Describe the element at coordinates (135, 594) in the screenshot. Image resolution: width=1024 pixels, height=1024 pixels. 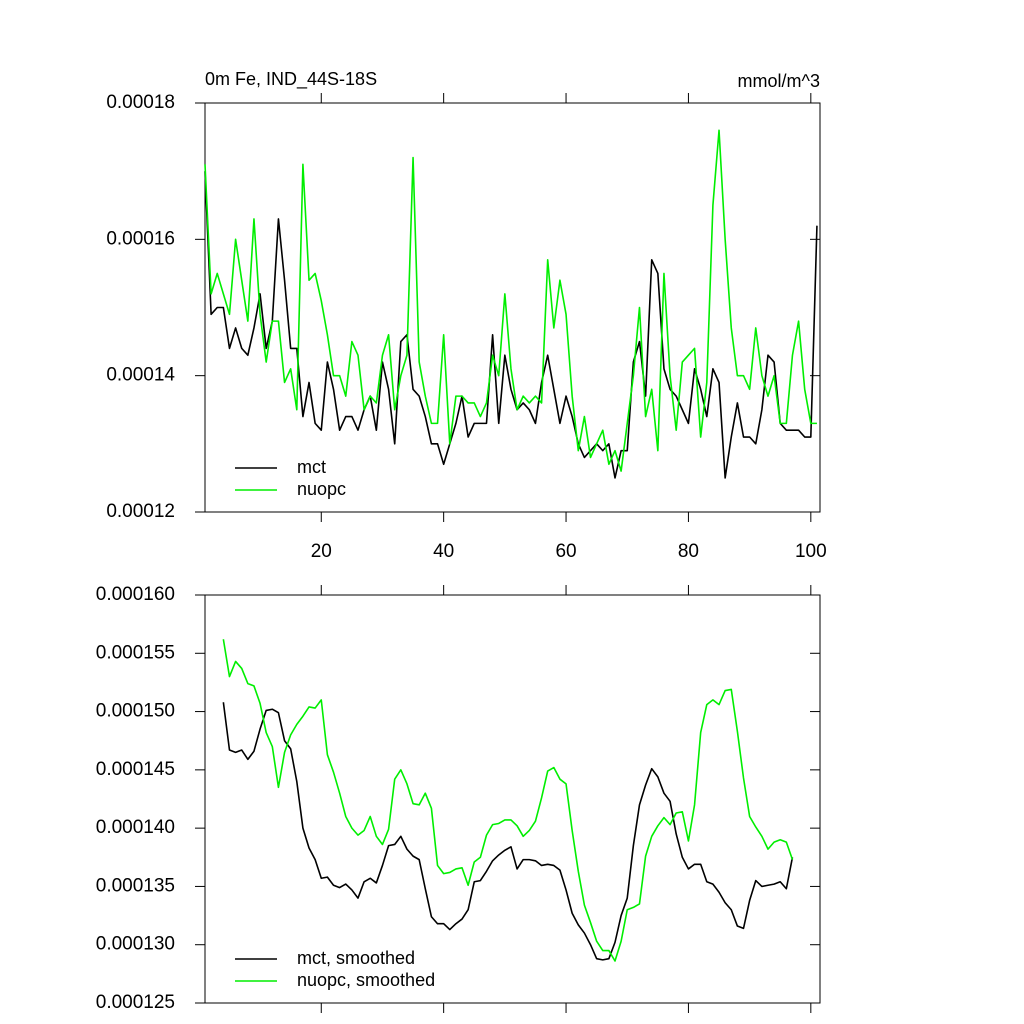
I see `y-tick-label: 0.000160` at that location.